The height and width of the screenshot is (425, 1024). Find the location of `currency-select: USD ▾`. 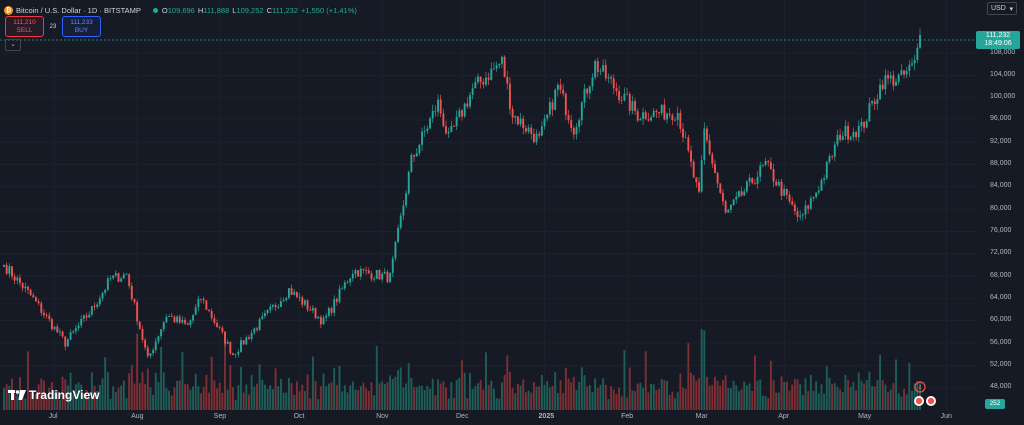

currency-select: USD ▾ is located at coordinates (1002, 8).